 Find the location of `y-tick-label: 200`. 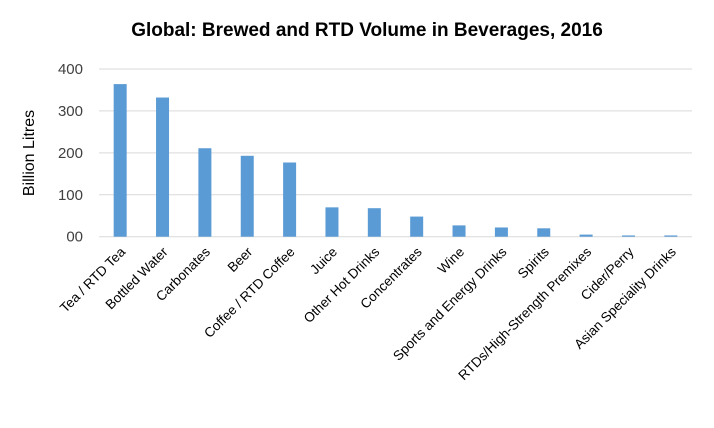

y-tick-label: 200 is located at coordinates (70, 153).